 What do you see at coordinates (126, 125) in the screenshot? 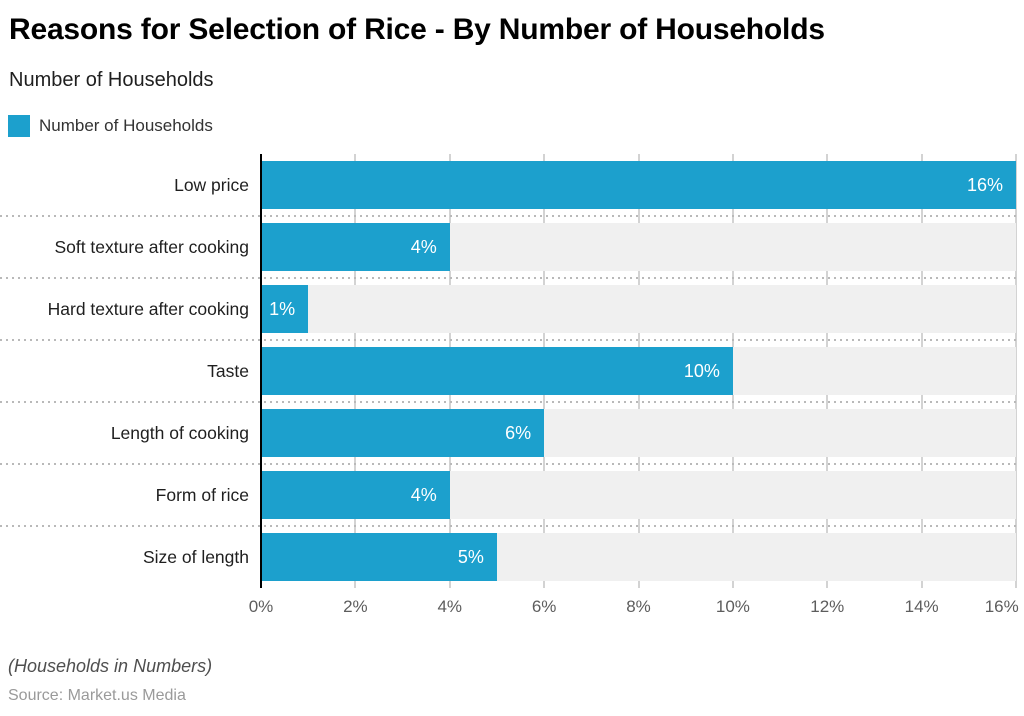
I see `legend-label: Number of Households` at bounding box center [126, 125].